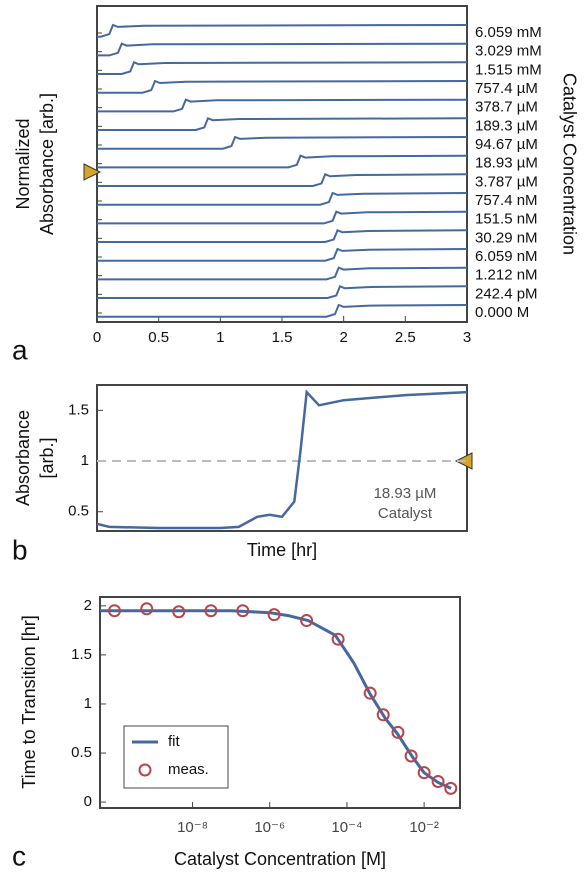 Image resolution: width=585 pixels, height=877 pixels. Describe the element at coordinates (506, 163) in the screenshot. I see `series-label: 18.93 µM` at that location.